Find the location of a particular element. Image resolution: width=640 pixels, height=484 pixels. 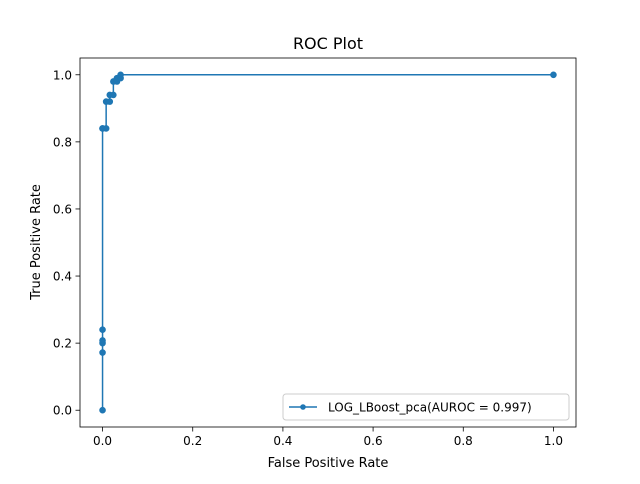

x-tick-label: 0.8 is located at coordinates (463, 441).